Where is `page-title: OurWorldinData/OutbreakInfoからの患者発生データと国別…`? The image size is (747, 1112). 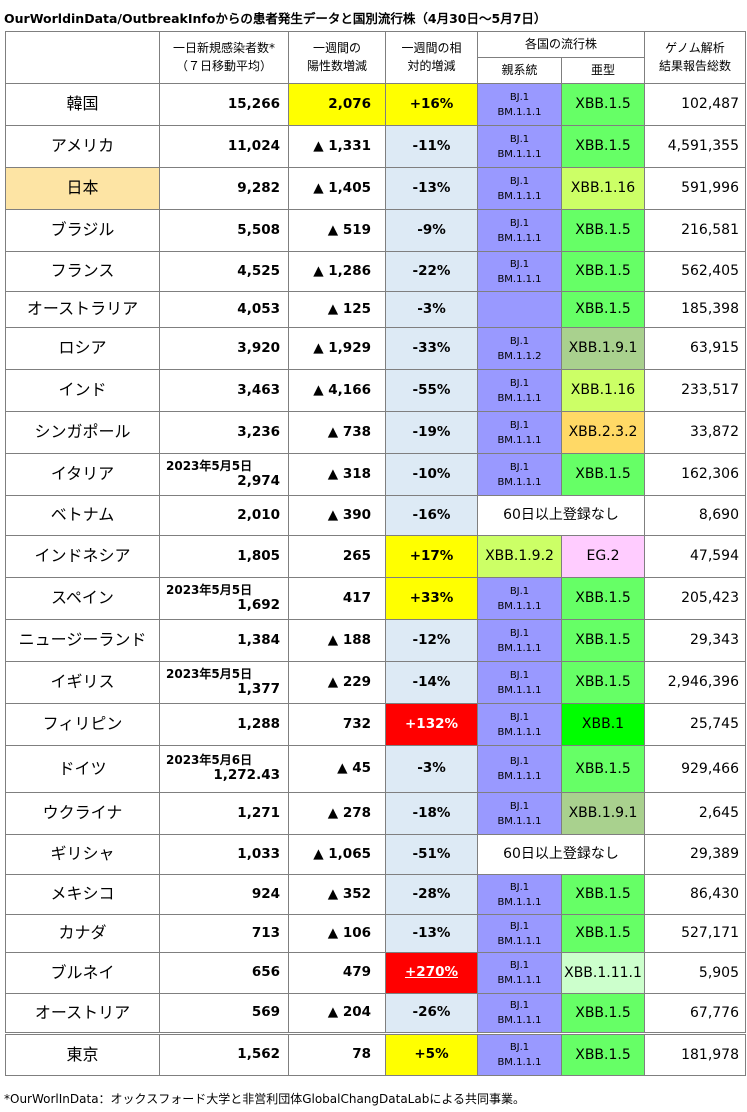
page-title: OurWorldinData/OutbreakInfoからの患者発生データと国別… is located at coordinates (275, 18).